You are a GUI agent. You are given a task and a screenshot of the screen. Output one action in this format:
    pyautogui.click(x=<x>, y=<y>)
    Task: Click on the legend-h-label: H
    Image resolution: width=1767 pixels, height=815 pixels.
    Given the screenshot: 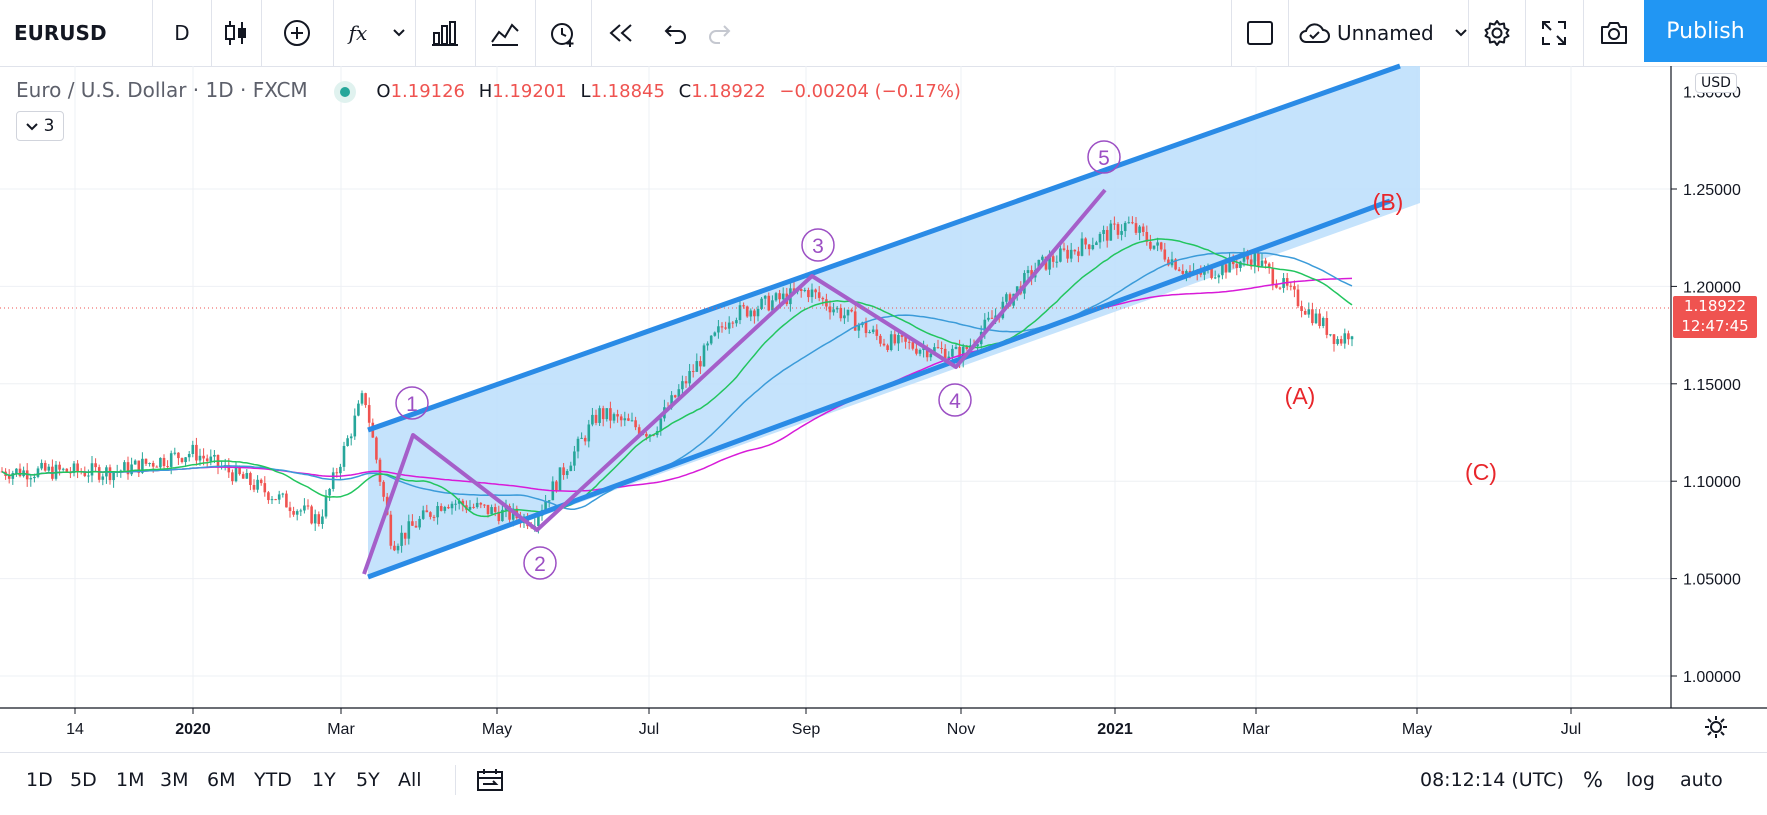 What is the action you would take?
    pyautogui.click(x=485, y=91)
    